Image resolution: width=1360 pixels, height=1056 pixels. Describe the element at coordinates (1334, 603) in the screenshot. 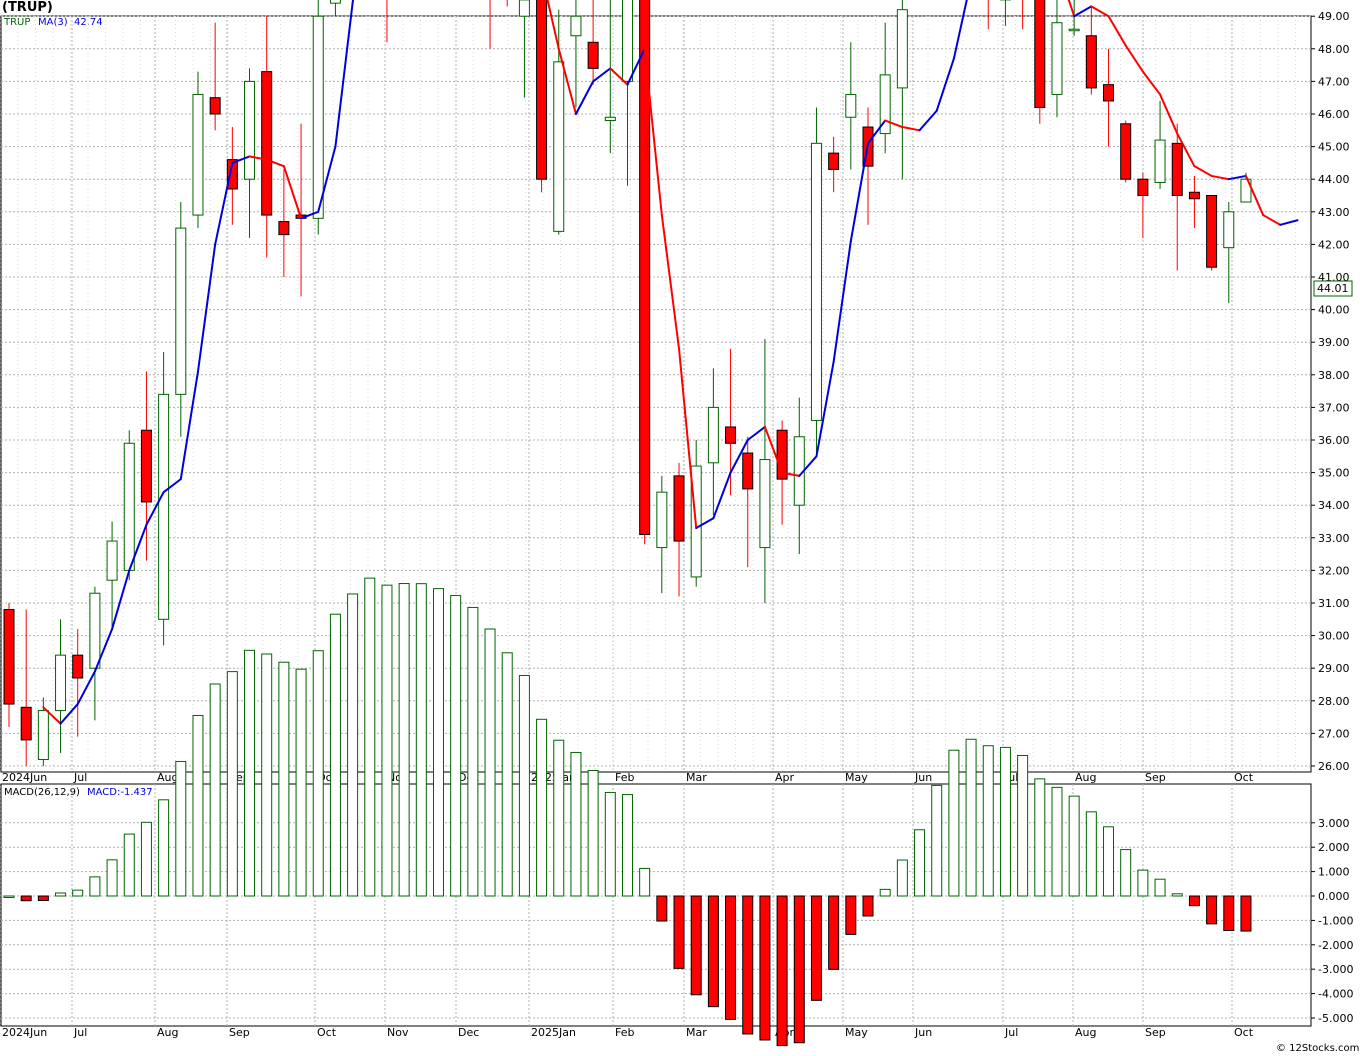

I see `price-tick-label: 31.00` at that location.